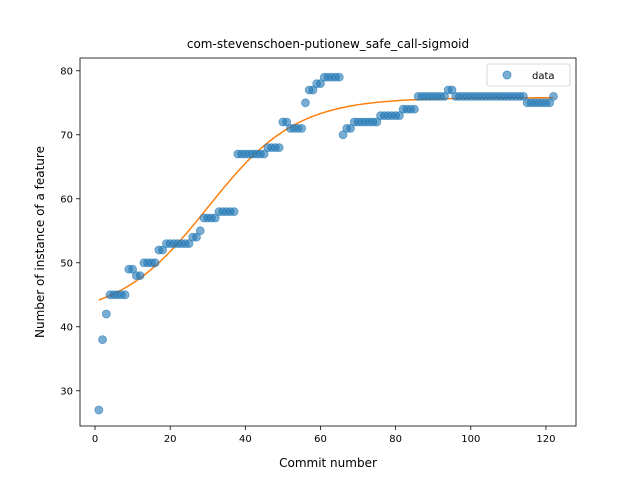 Image resolution: width=640 pixels, height=480 pixels. I want to click on x-tick-label: 0, so click(95, 439).